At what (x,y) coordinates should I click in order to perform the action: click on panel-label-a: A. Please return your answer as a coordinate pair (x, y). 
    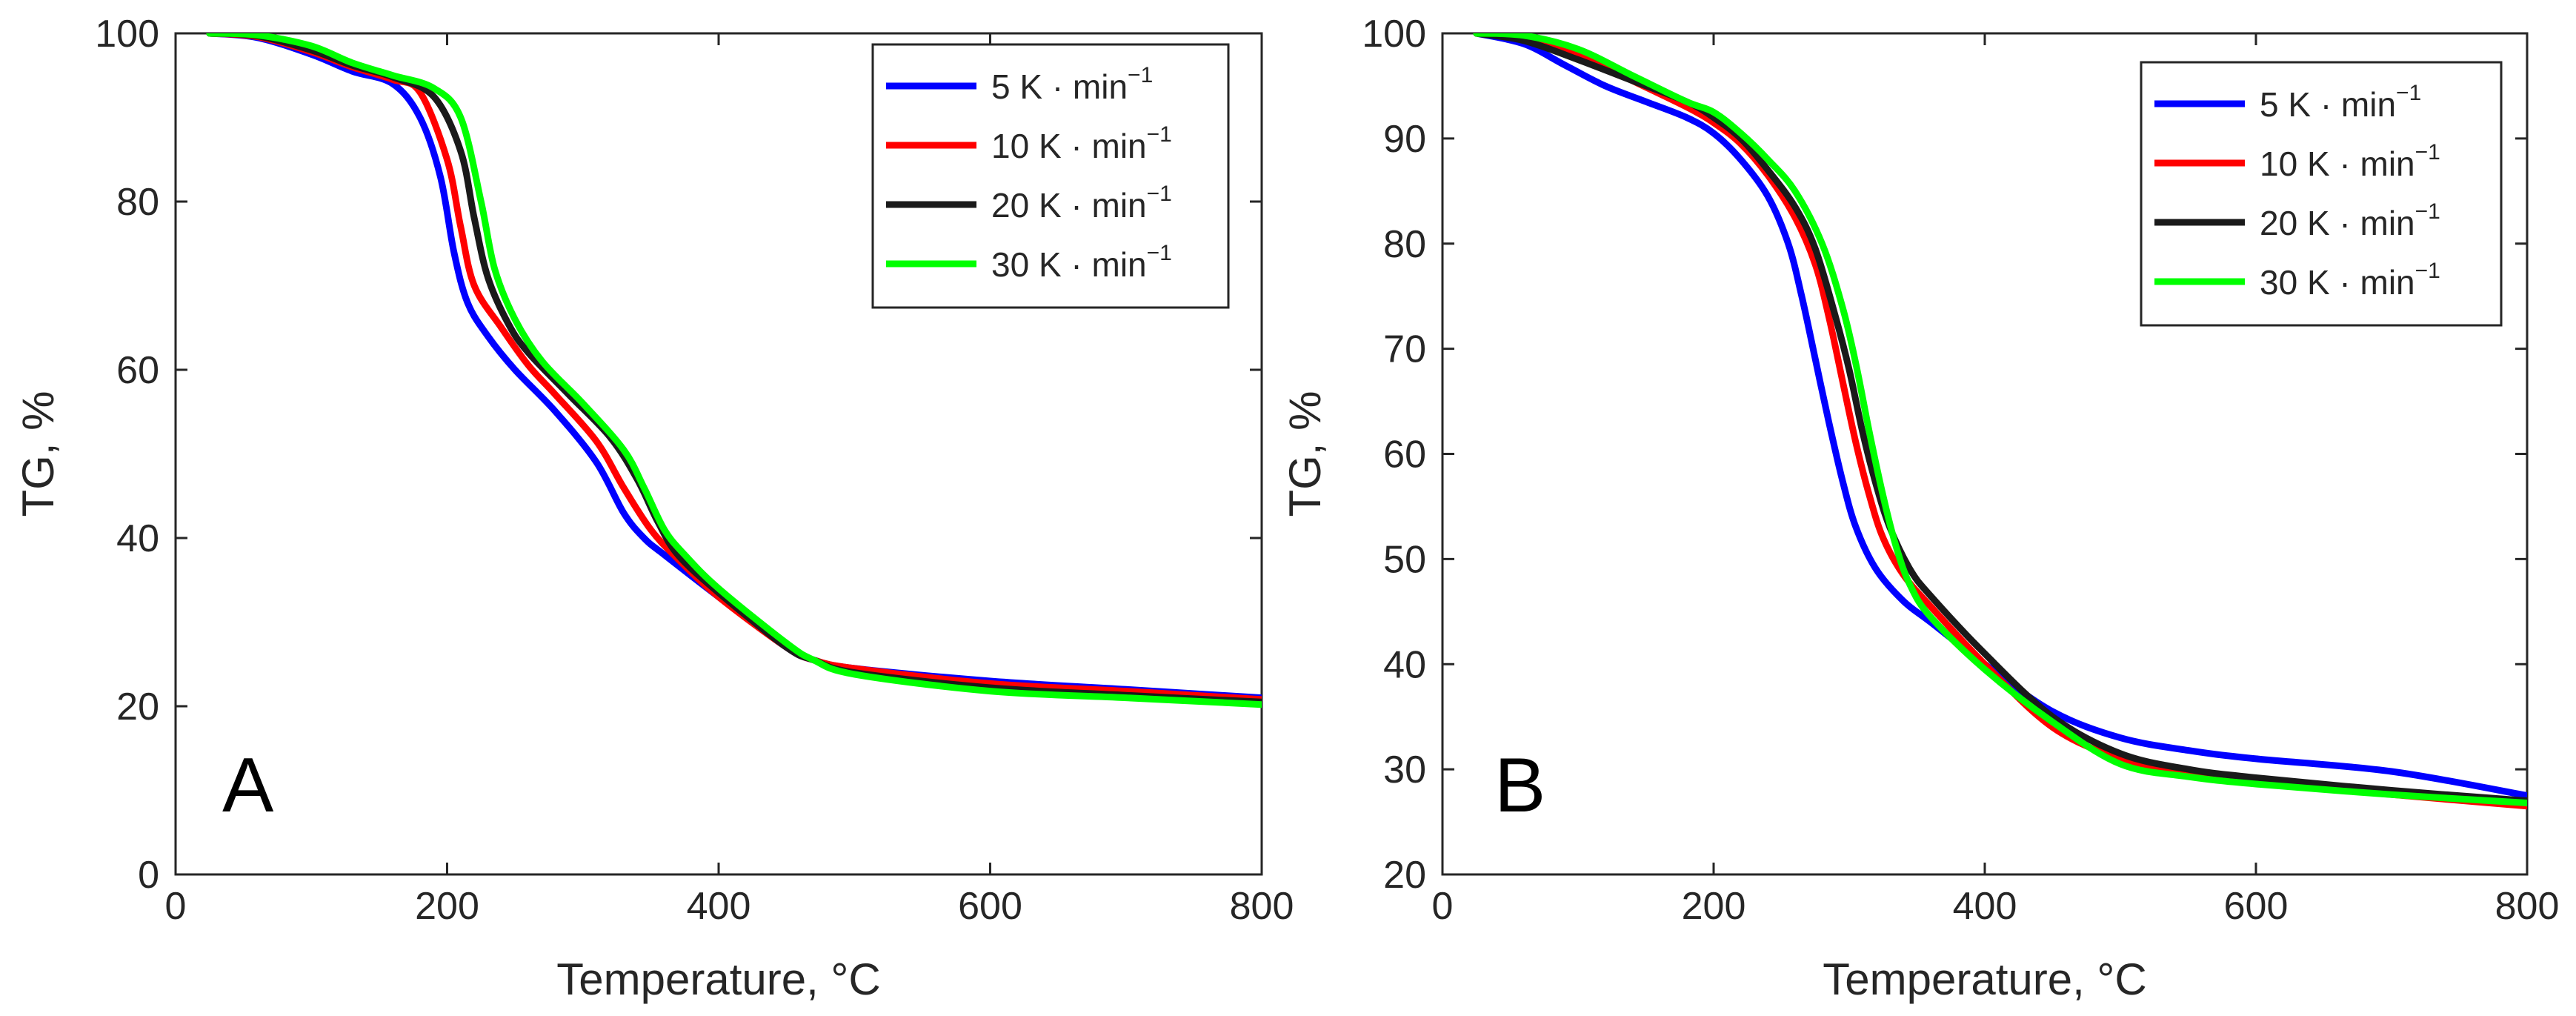
    Looking at the image, I should click on (248, 786).